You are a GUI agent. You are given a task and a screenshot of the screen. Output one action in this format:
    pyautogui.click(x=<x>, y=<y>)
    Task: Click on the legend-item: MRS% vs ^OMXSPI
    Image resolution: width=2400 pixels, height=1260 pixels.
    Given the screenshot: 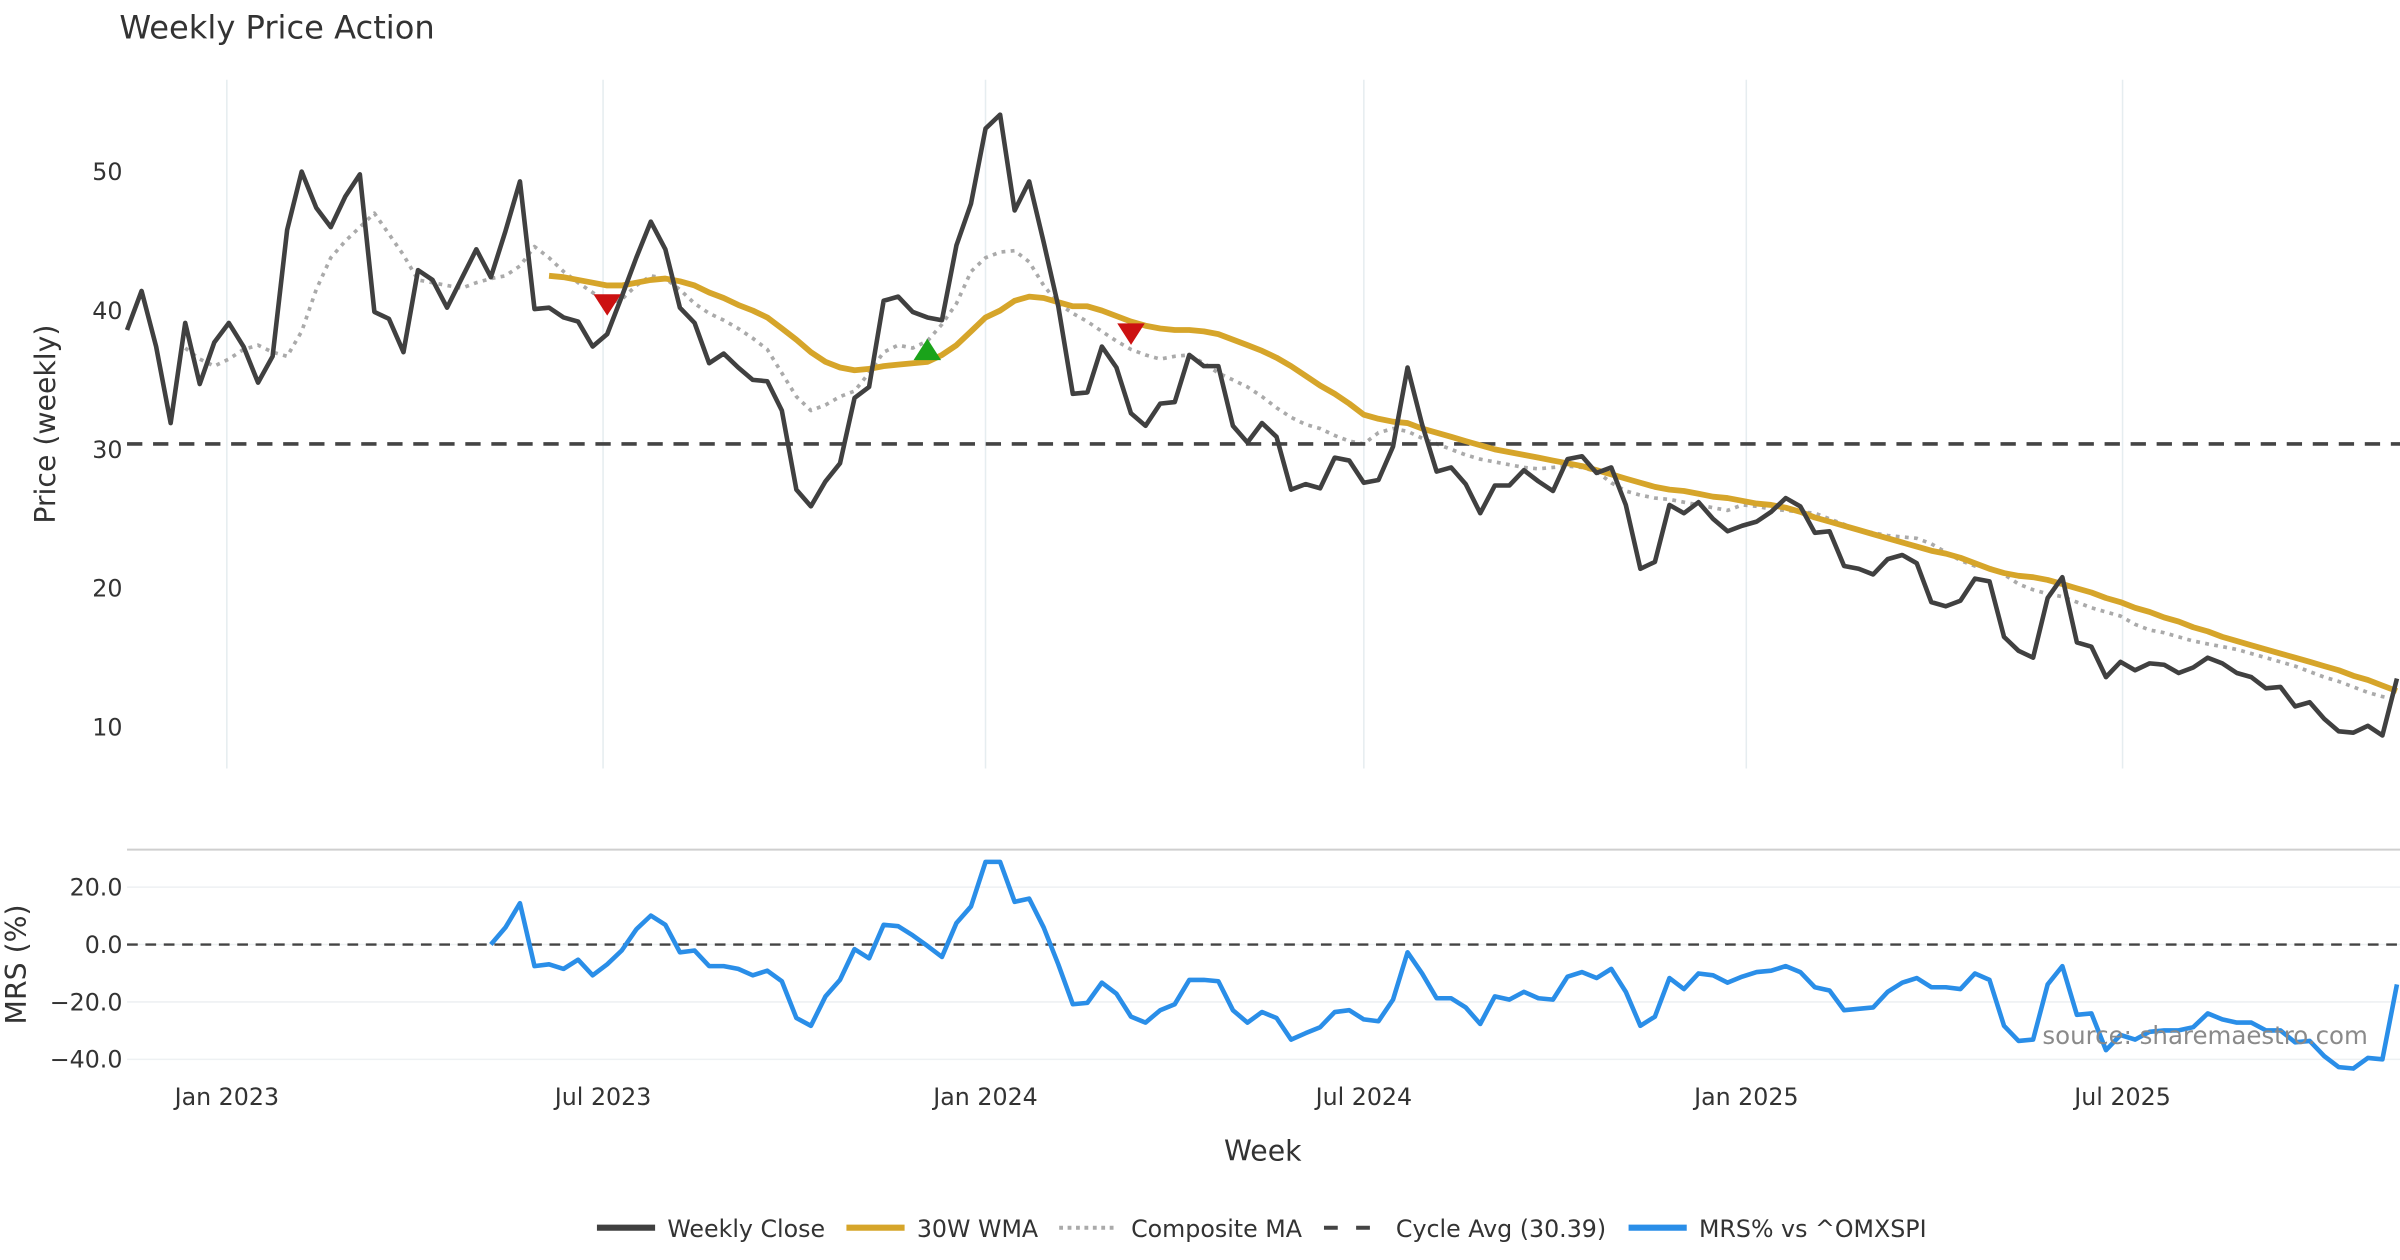 What is the action you would take?
    pyautogui.click(x=1777, y=1229)
    